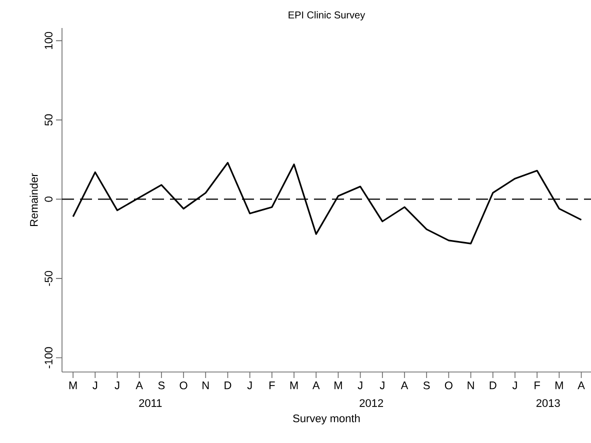  I want to click on chart-title: EPI Clinic Survey, so click(327, 15).